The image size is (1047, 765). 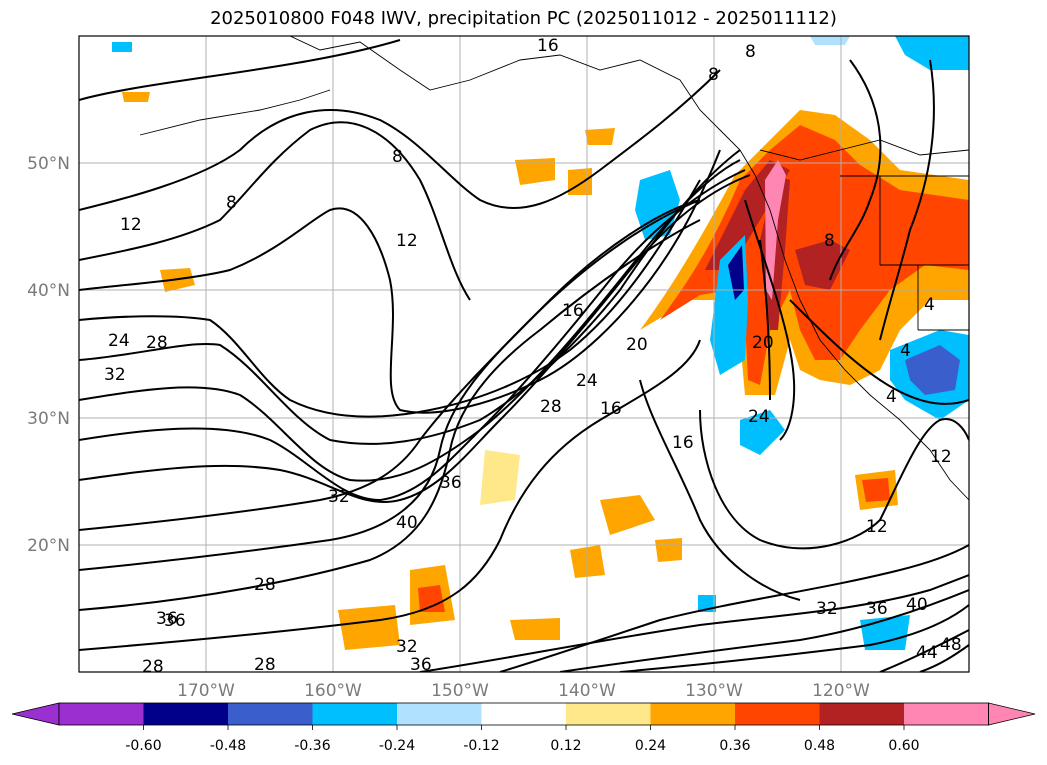 What do you see at coordinates (397, 746) in the screenshot?
I see `colorbar-tick-label: -0.24` at bounding box center [397, 746].